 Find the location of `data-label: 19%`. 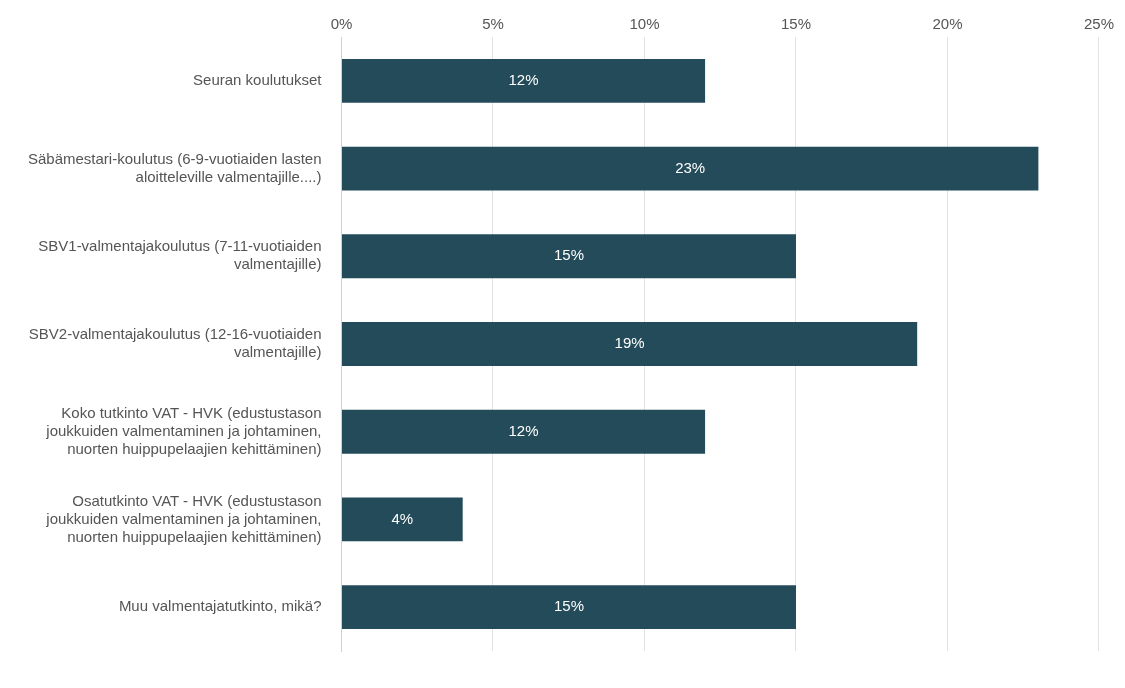

data-label: 19% is located at coordinates (629, 343).